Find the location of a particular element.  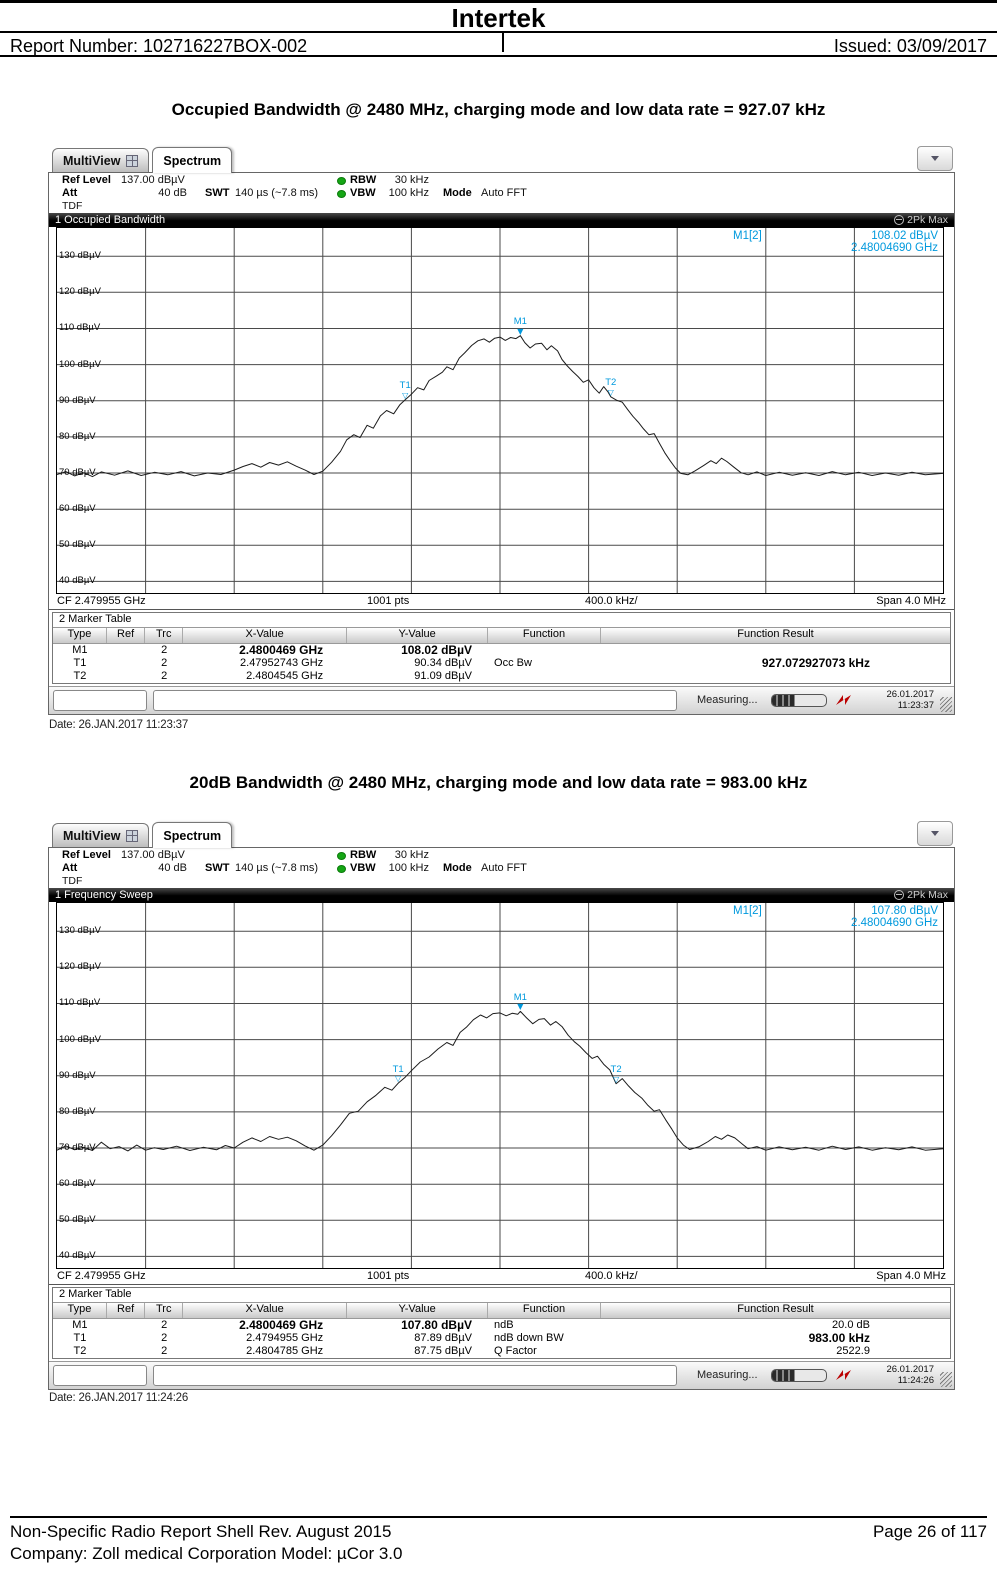

marker-table-cell-fn is located at coordinates (544, 650).